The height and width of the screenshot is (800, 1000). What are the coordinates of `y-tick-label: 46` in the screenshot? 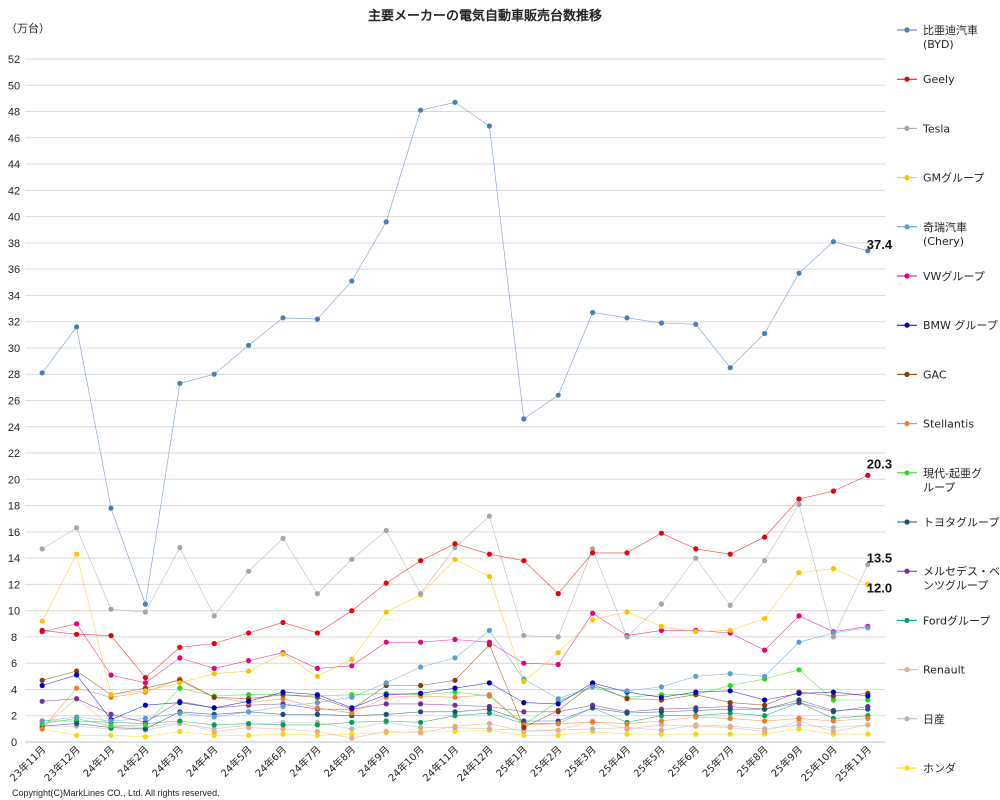 It's located at (14, 139).